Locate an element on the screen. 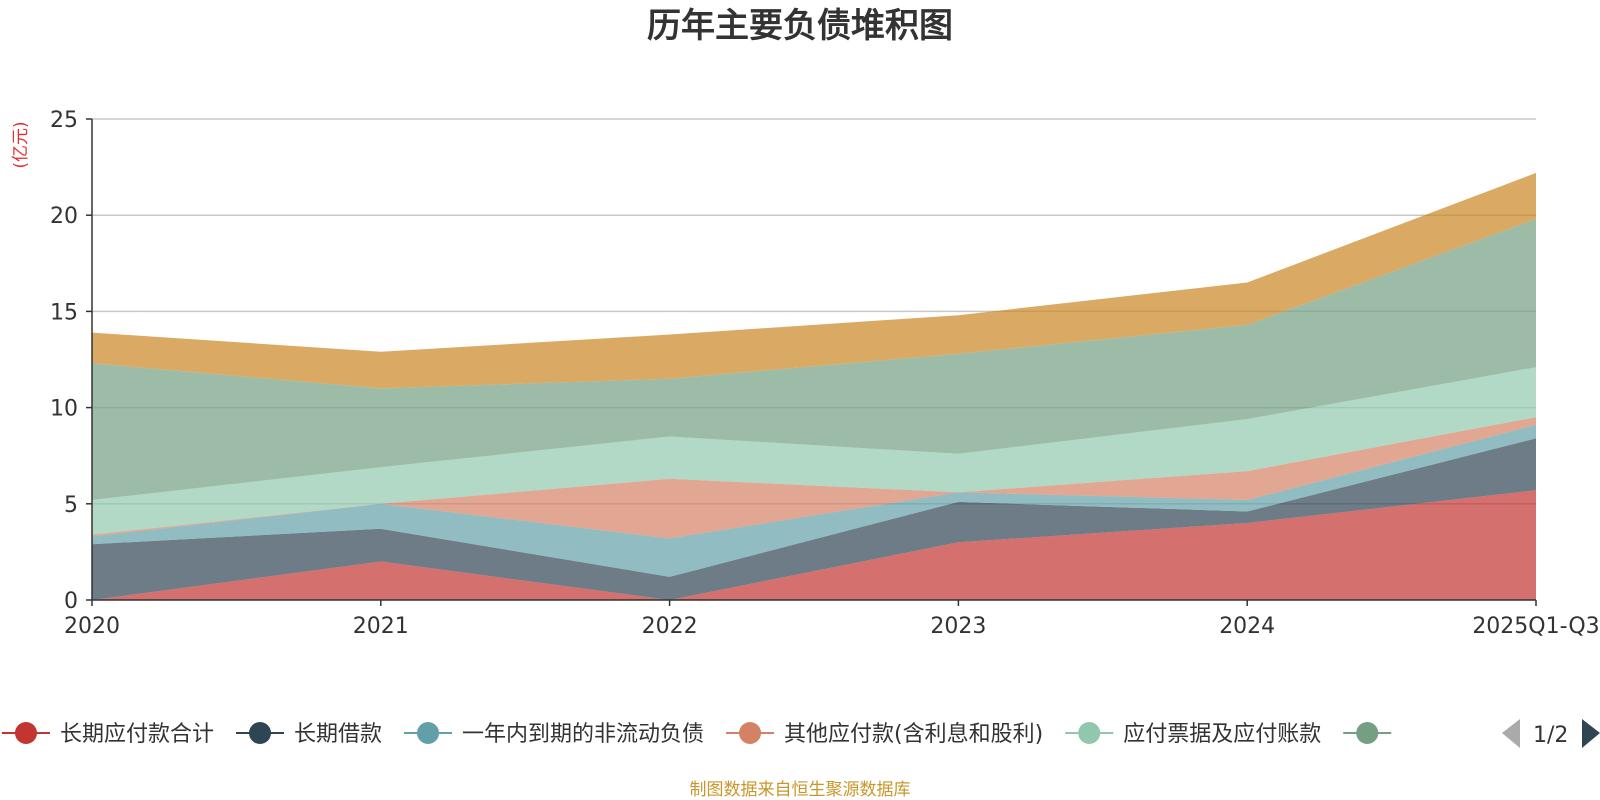 Image resolution: width=1600 pixels, height=800 pixels. y-tick-label: 25 is located at coordinates (64, 120).